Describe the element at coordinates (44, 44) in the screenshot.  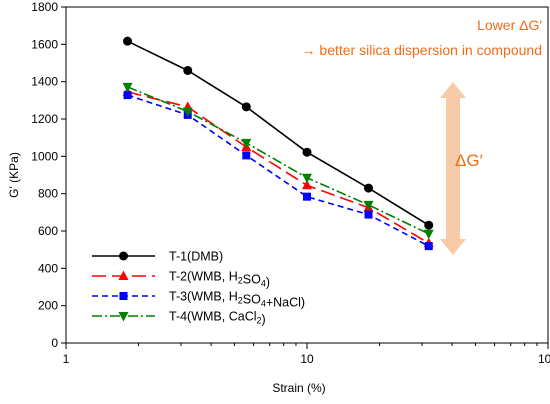
I see `y-tick-label: 1600` at that location.